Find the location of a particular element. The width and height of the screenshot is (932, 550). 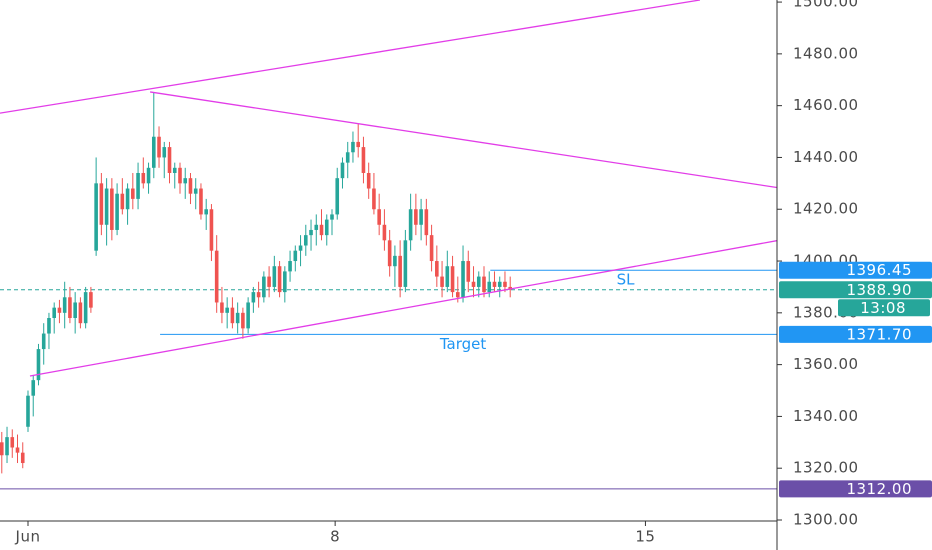

countdown-box is located at coordinates (884, 308).